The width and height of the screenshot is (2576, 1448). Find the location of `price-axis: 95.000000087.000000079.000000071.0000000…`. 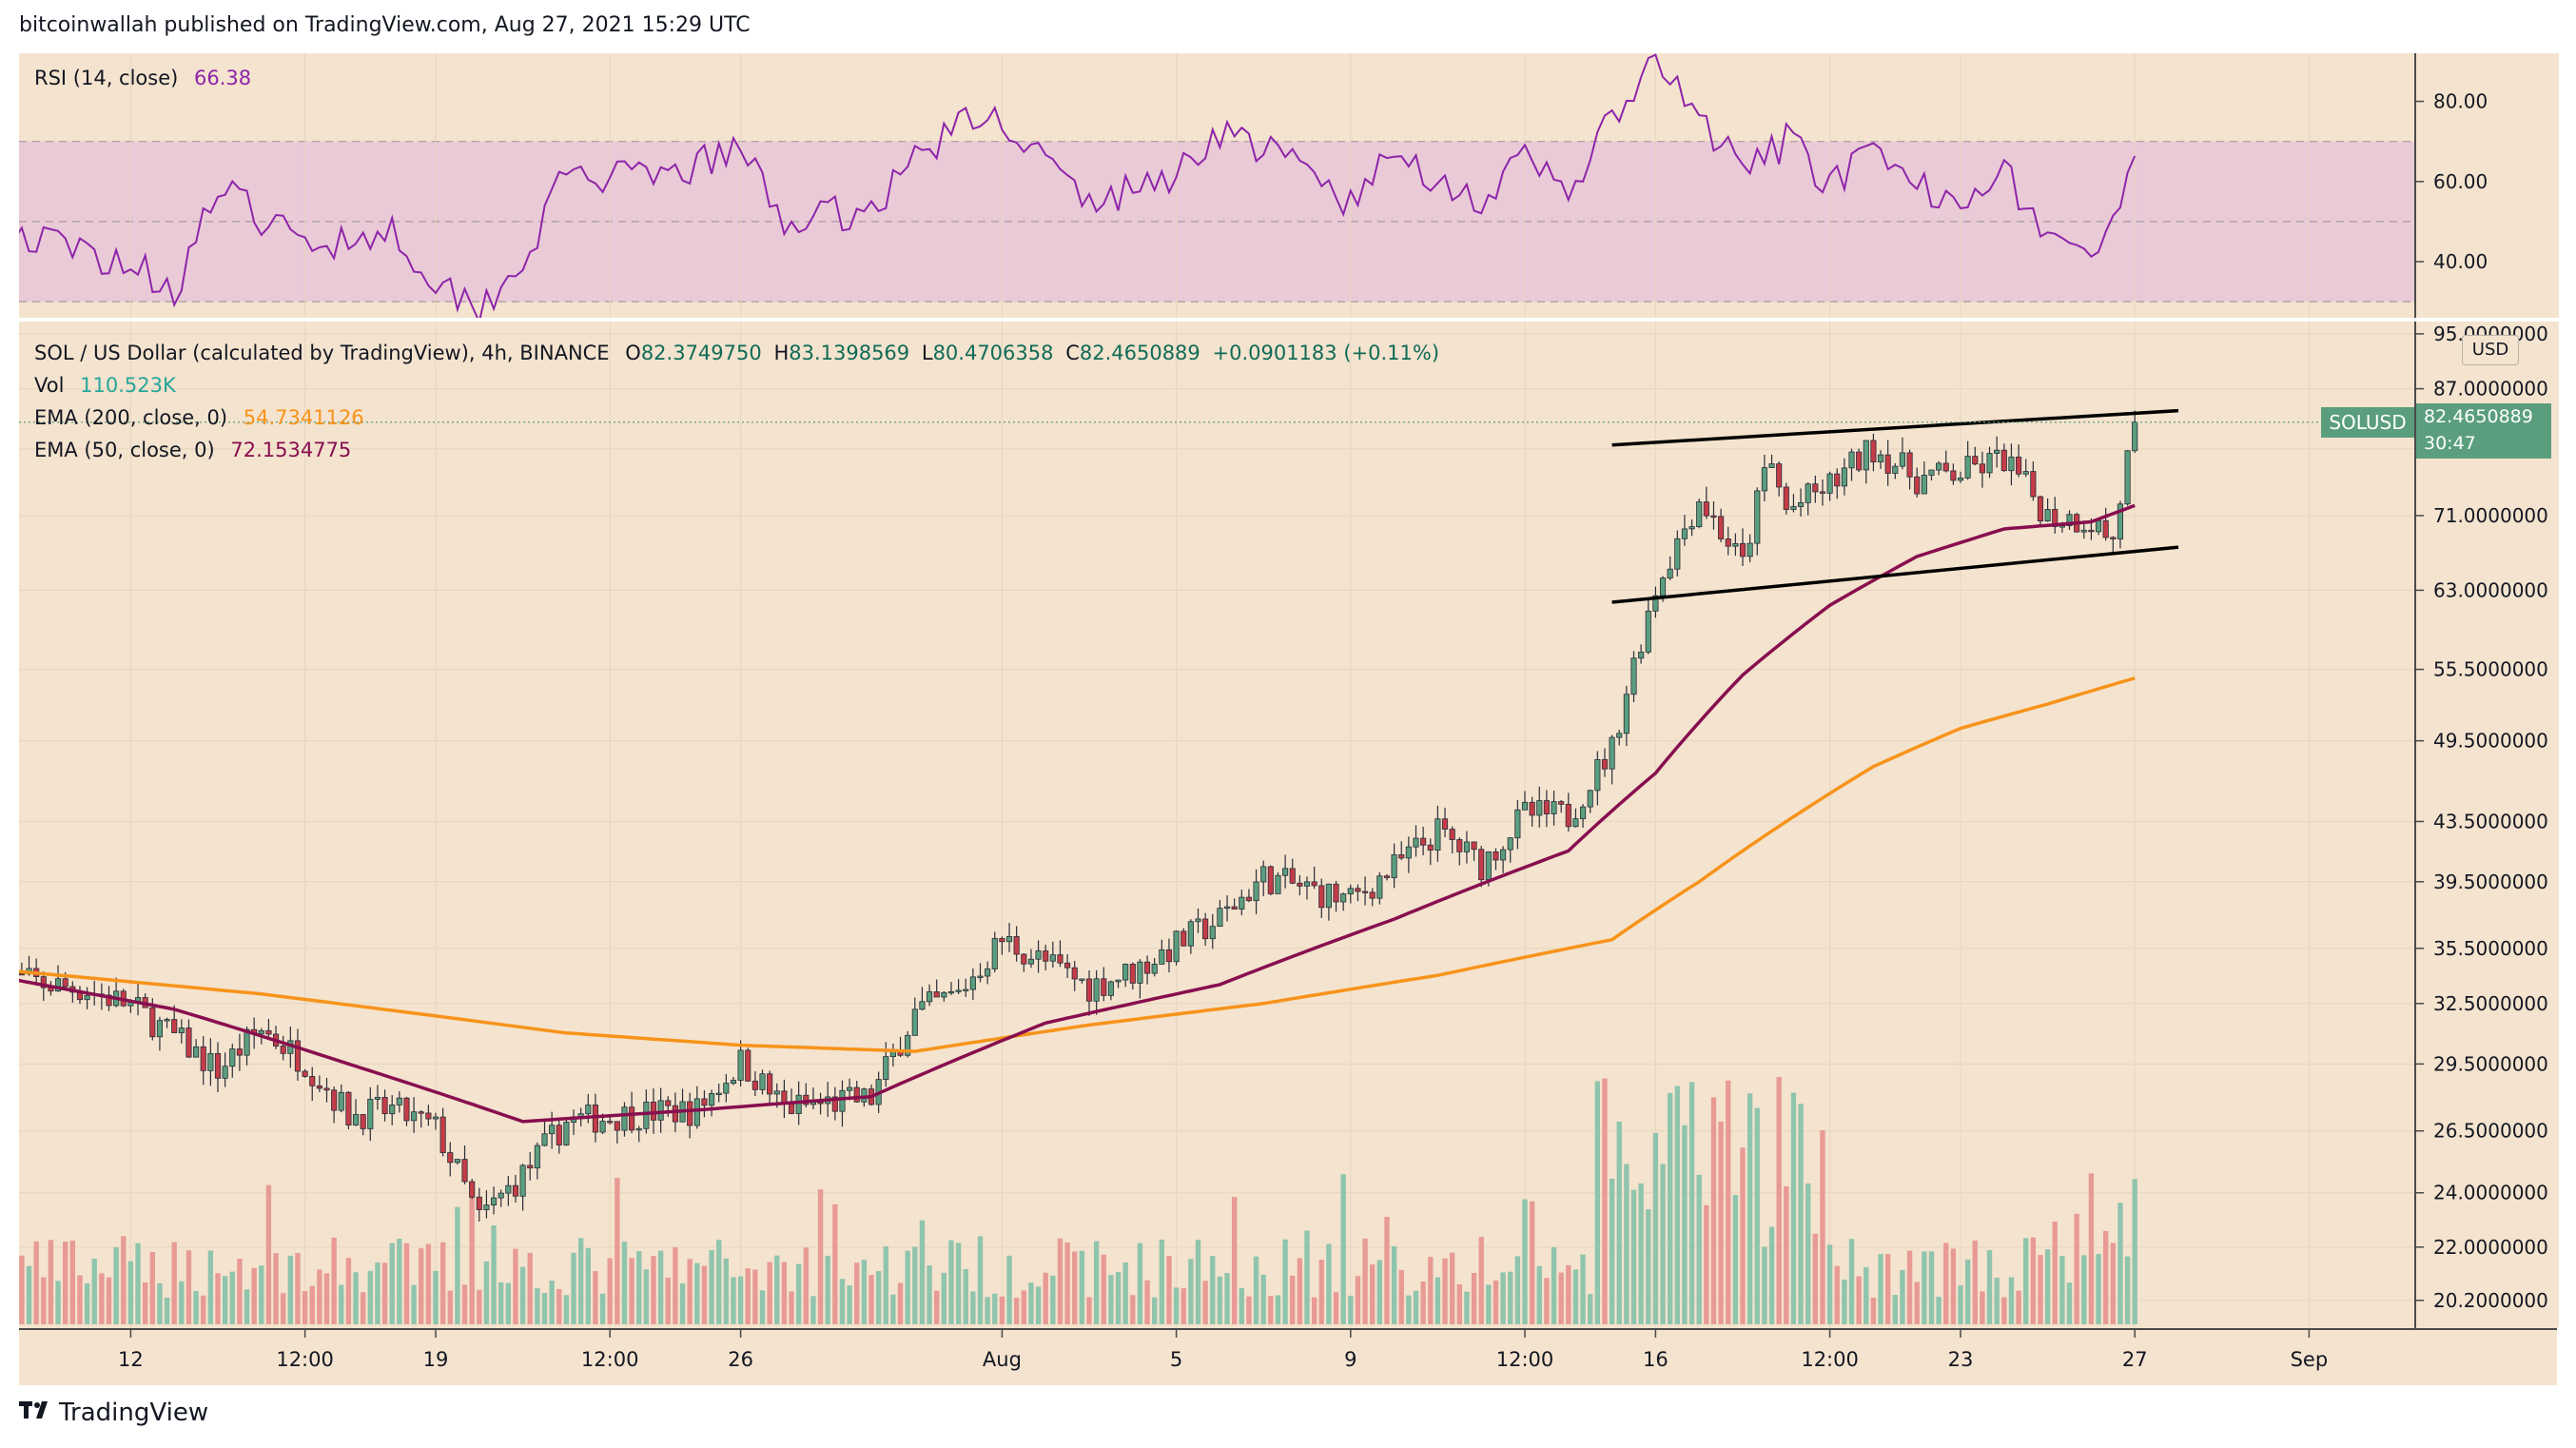

price-axis: 95.000000087.000000079.000000071.0000000… is located at coordinates (2486, 825).